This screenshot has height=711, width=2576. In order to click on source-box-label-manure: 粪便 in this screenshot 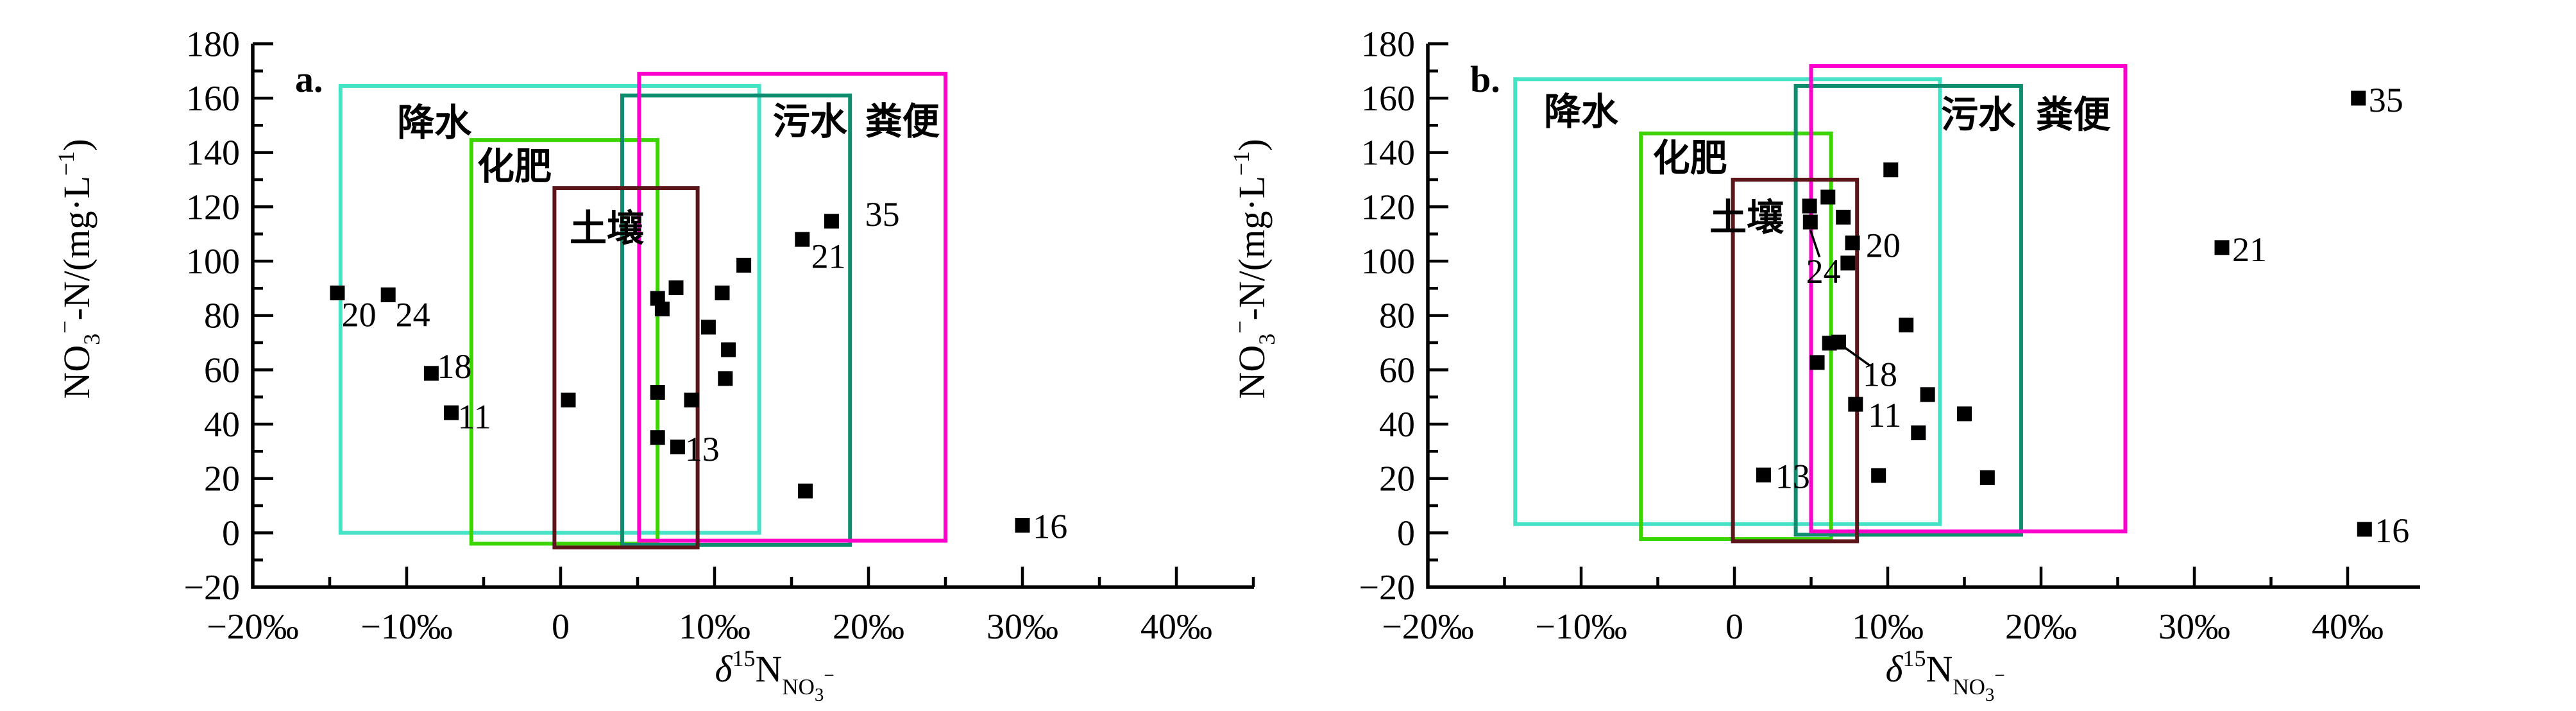, I will do `click(902, 121)`.